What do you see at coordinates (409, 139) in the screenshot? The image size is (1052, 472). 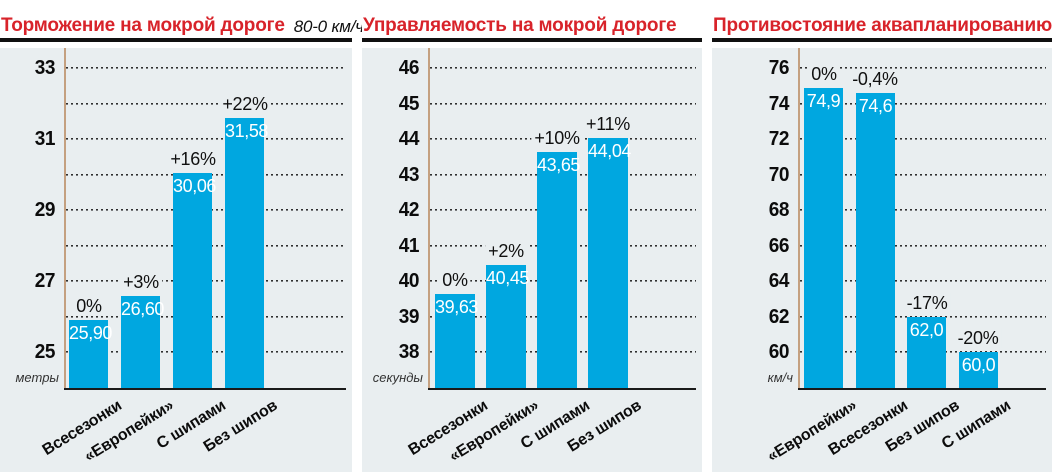 I see `y-tick-label: 44` at bounding box center [409, 139].